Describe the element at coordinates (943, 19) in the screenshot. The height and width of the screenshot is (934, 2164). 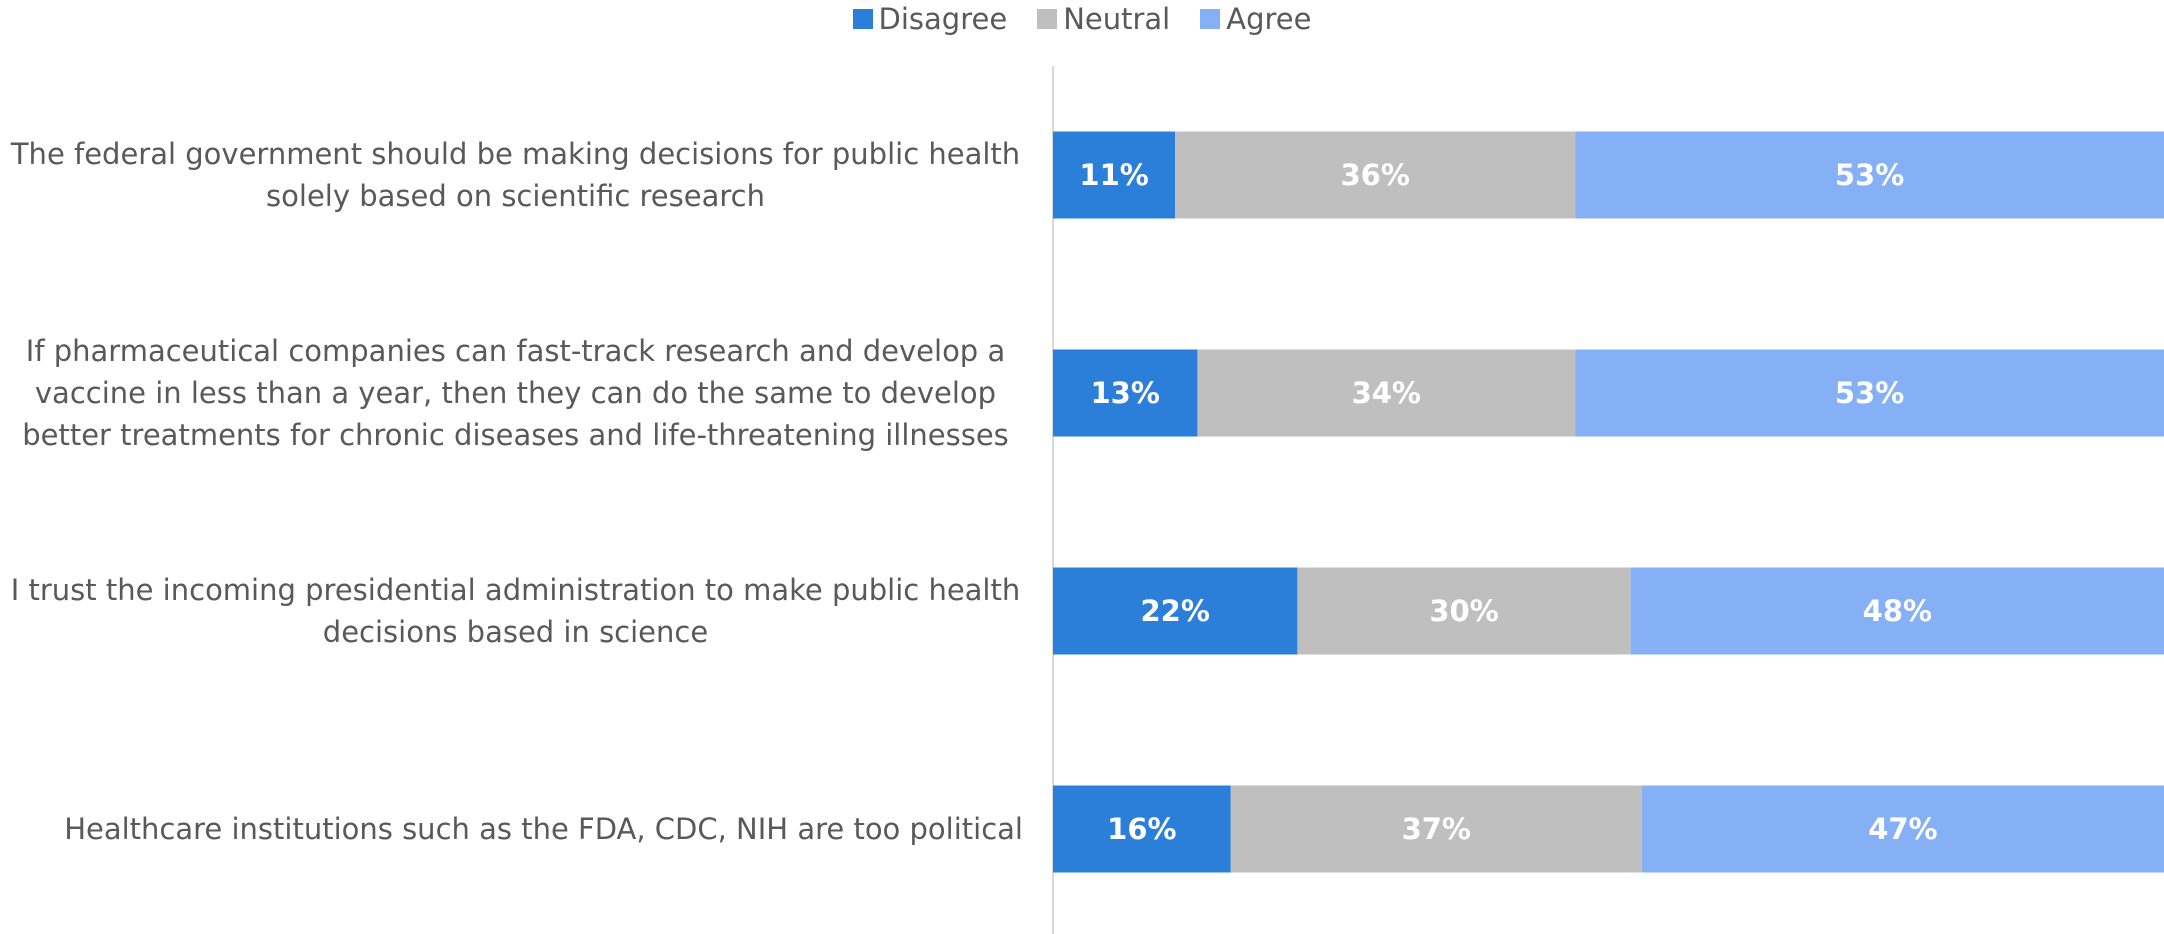
I see `legend-label: Disagree` at that location.